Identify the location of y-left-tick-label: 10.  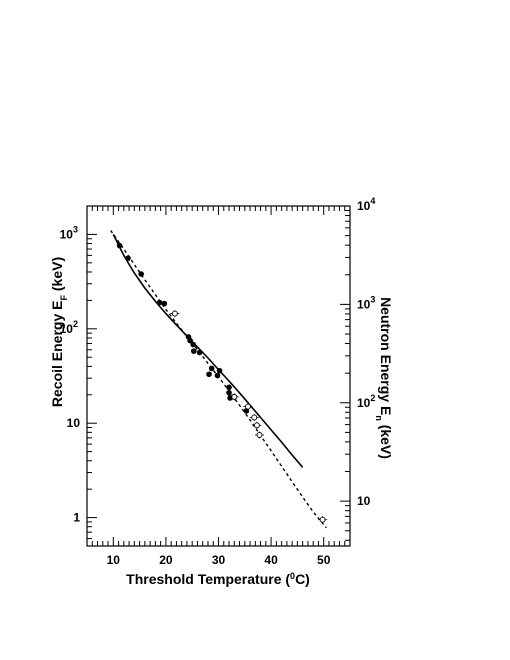
(74, 423).